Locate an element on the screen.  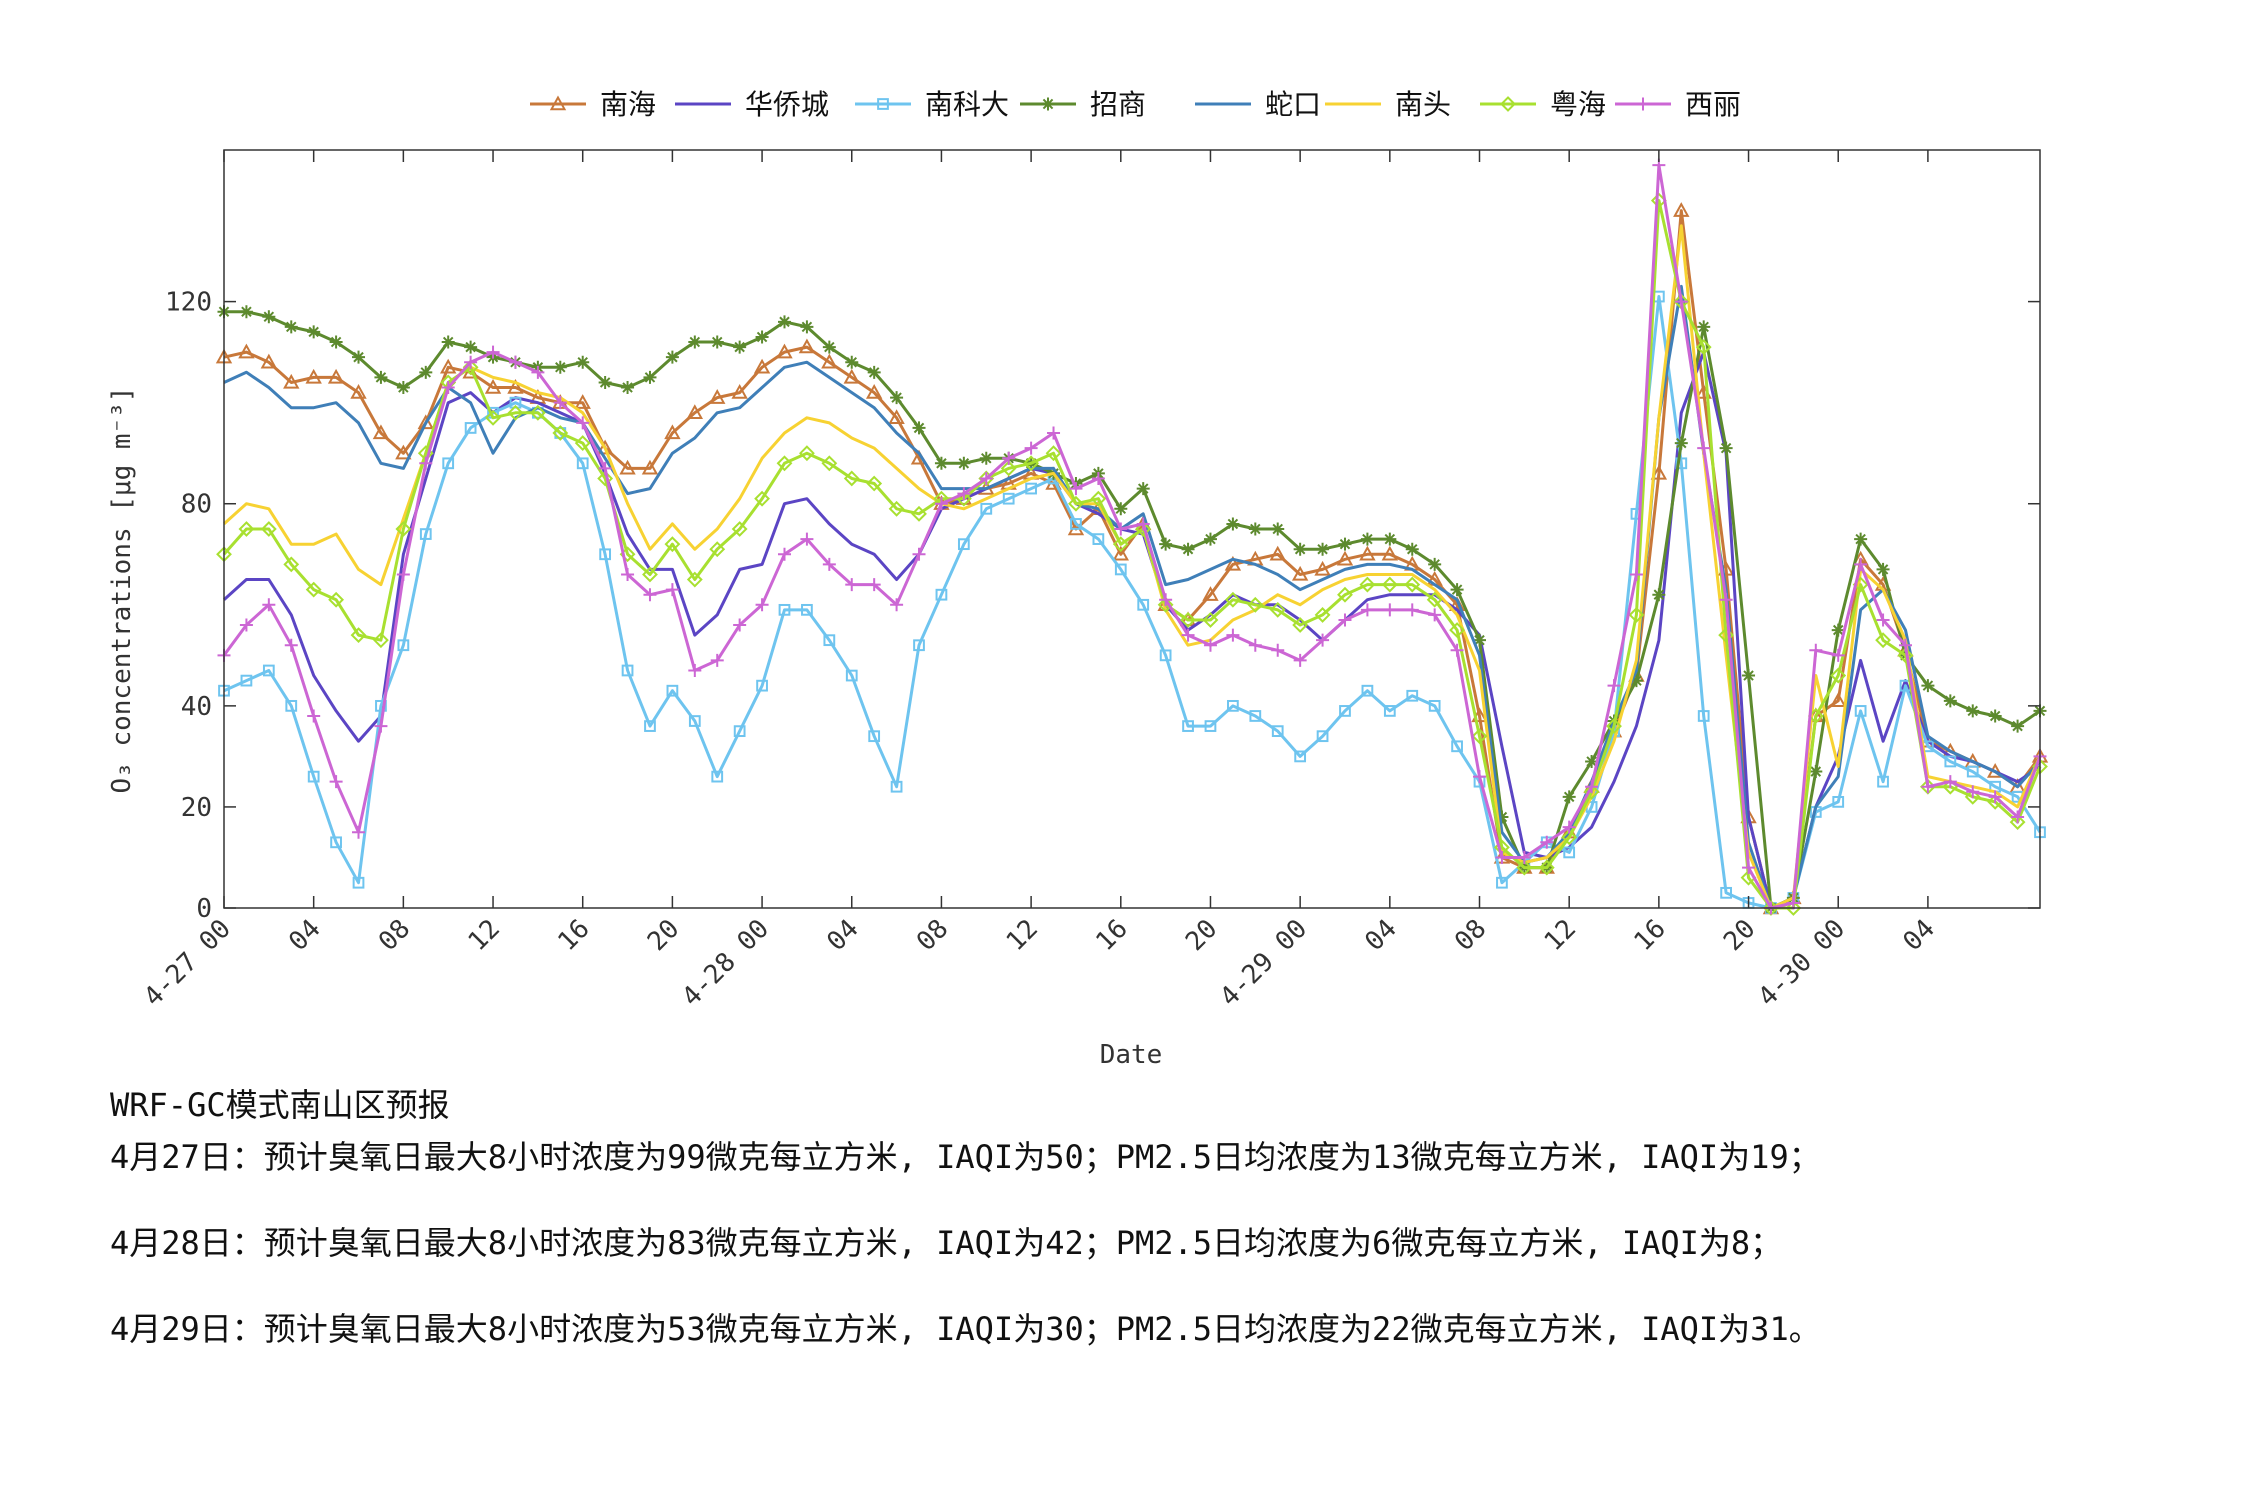
legend-label: 南科大 is located at coordinates (967, 104).